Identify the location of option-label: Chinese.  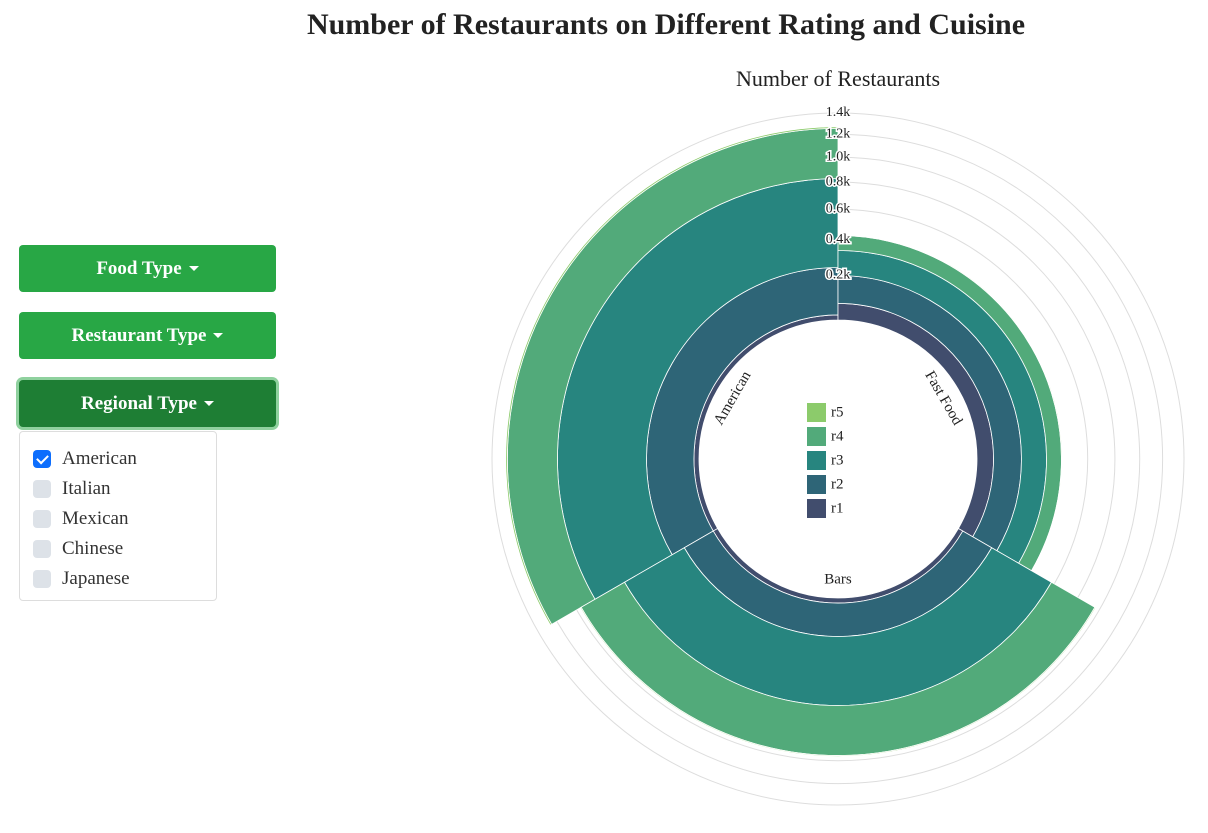
(93, 548).